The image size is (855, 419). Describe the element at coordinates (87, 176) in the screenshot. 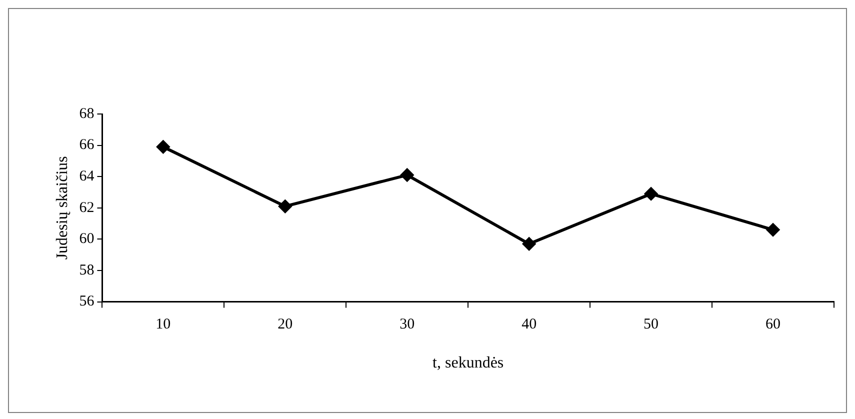

I see `y-tick-label: 64` at that location.